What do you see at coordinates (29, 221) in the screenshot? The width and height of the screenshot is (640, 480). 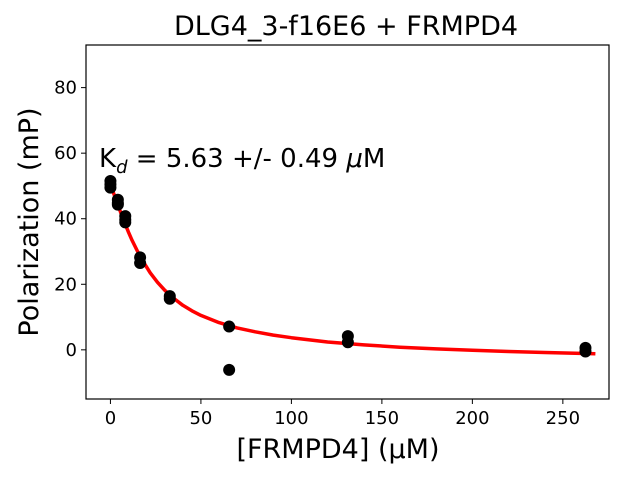 I see `y-axis-label: Polarization (mP)` at bounding box center [29, 221].